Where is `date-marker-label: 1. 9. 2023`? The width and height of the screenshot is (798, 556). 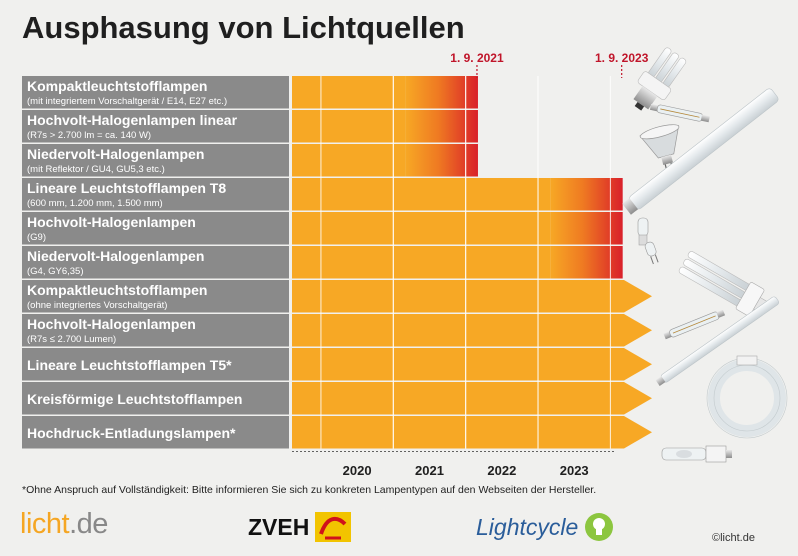
date-marker-label: 1. 9. 2023 is located at coordinates (622, 58).